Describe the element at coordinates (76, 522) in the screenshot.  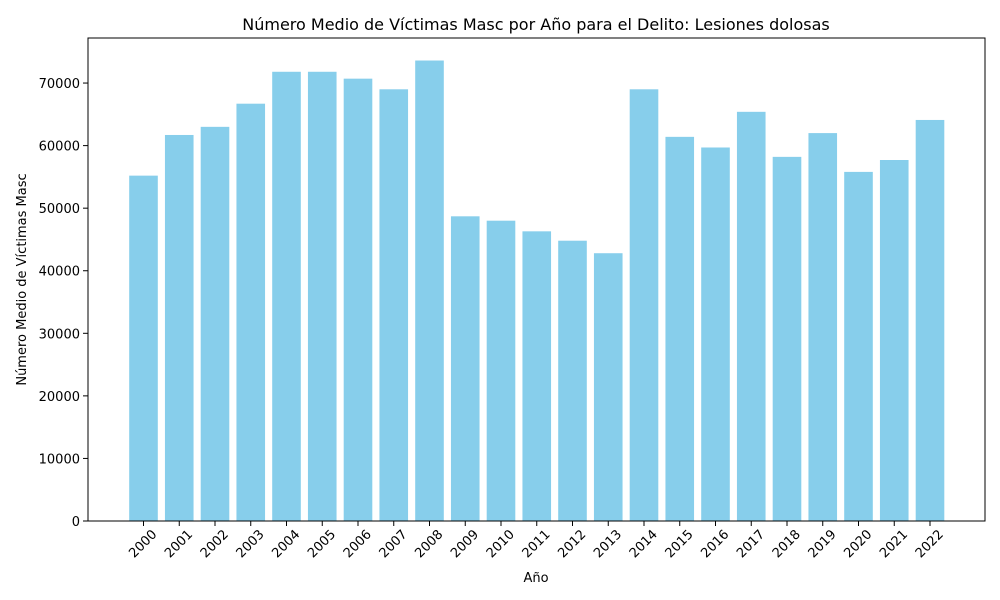
I see `y-tick-label-0: 0` at that location.